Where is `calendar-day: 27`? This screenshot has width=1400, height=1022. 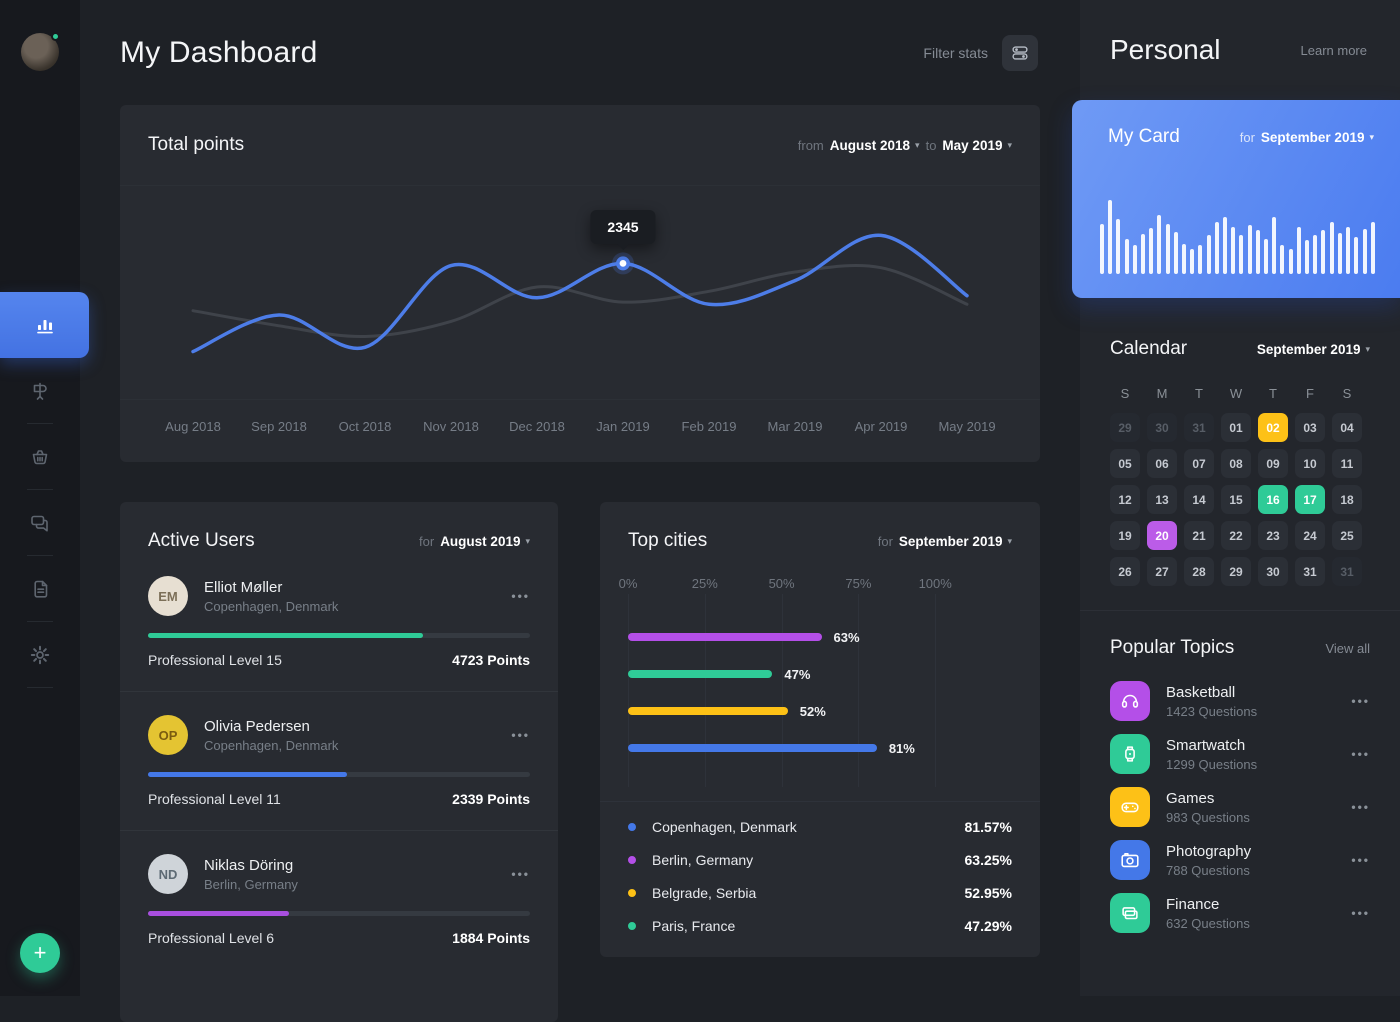 calendar-day: 27 is located at coordinates (1162, 571).